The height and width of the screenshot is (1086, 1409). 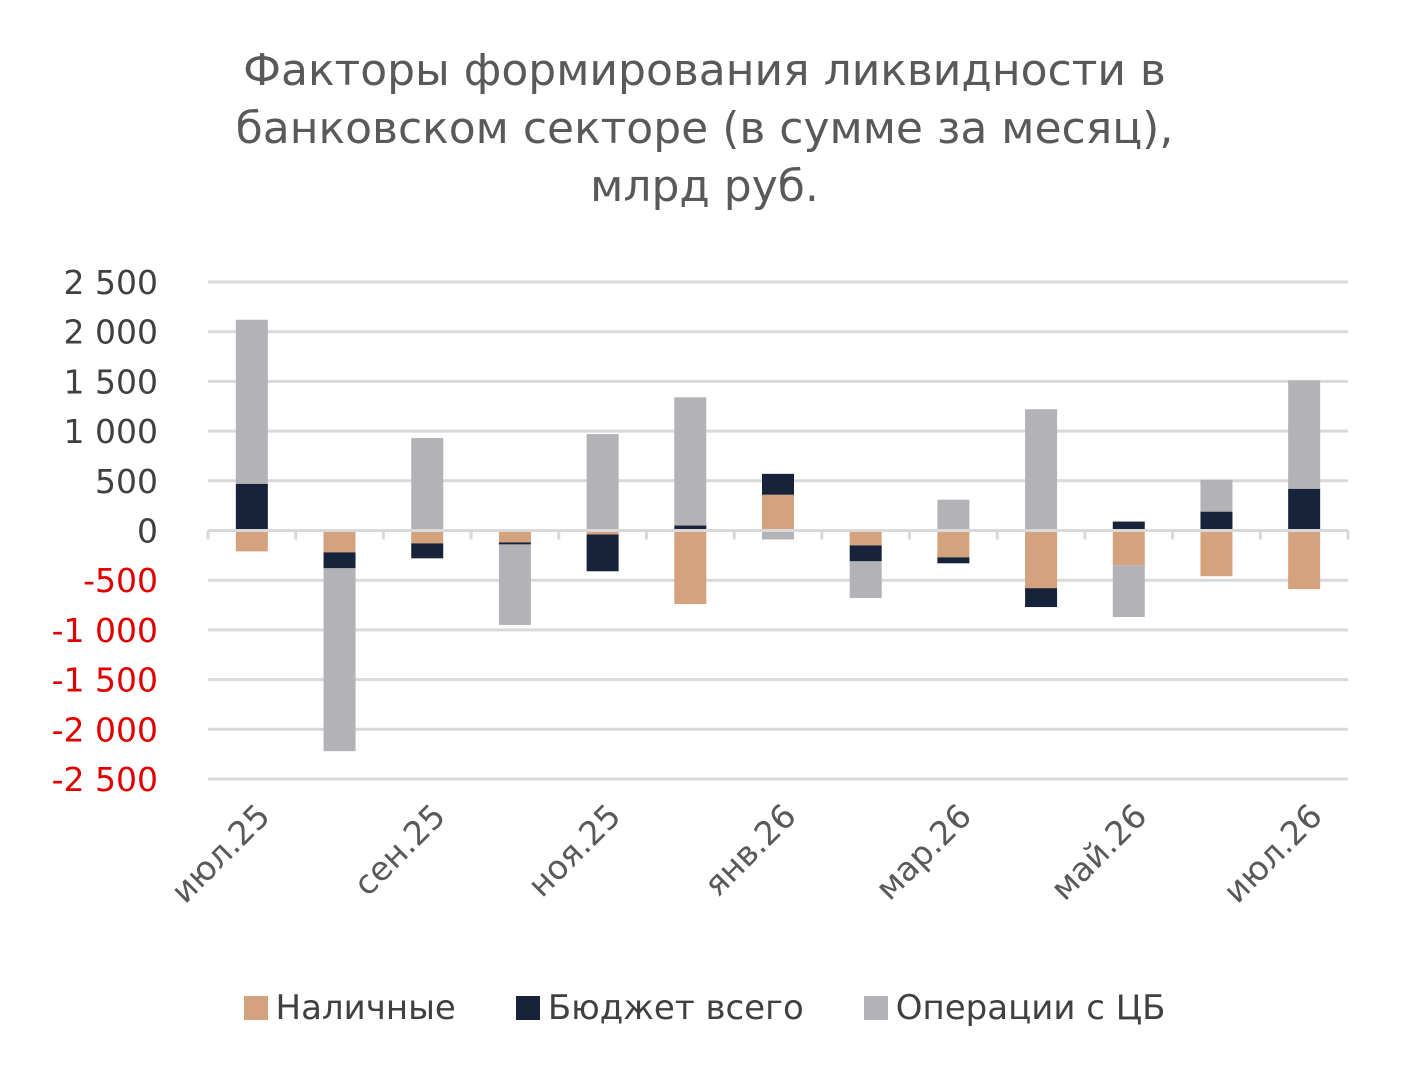 What do you see at coordinates (147, 531) in the screenshot?
I see `y-tick-label: 0` at bounding box center [147, 531].